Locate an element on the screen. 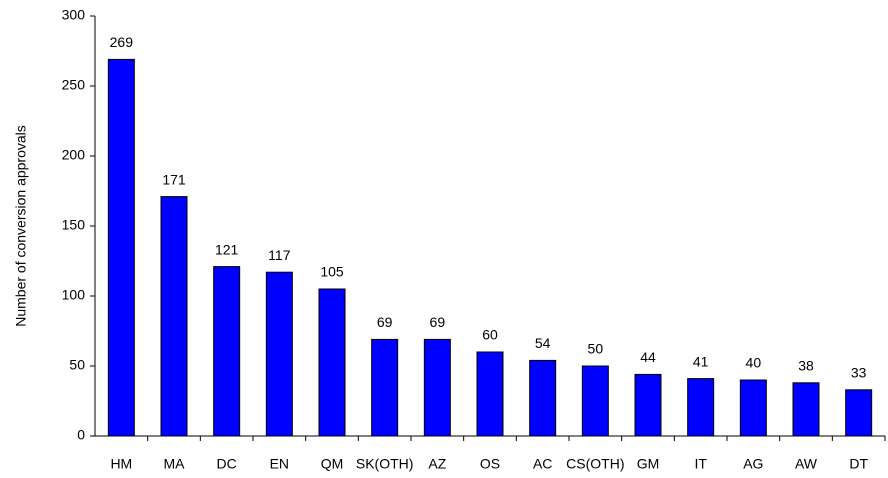 Image resolution: width=888 pixels, height=478 pixels. x-tick-label: IT is located at coordinates (700, 464).